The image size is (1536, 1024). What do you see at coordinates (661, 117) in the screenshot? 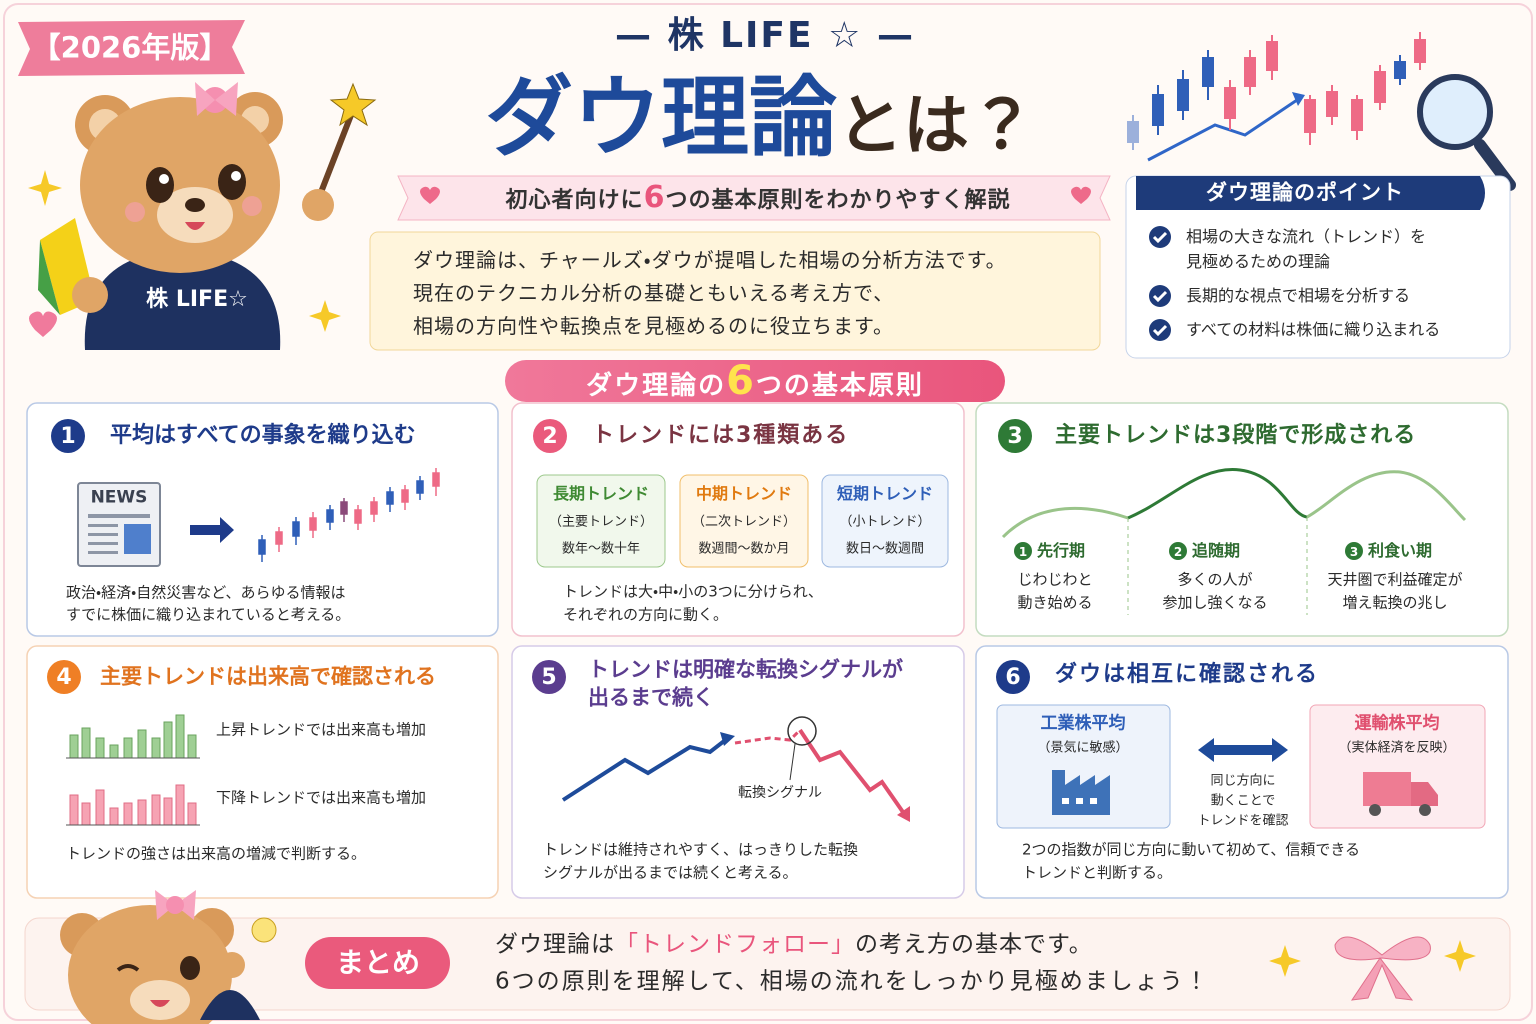
I see `title: ダウ理論` at bounding box center [661, 117].